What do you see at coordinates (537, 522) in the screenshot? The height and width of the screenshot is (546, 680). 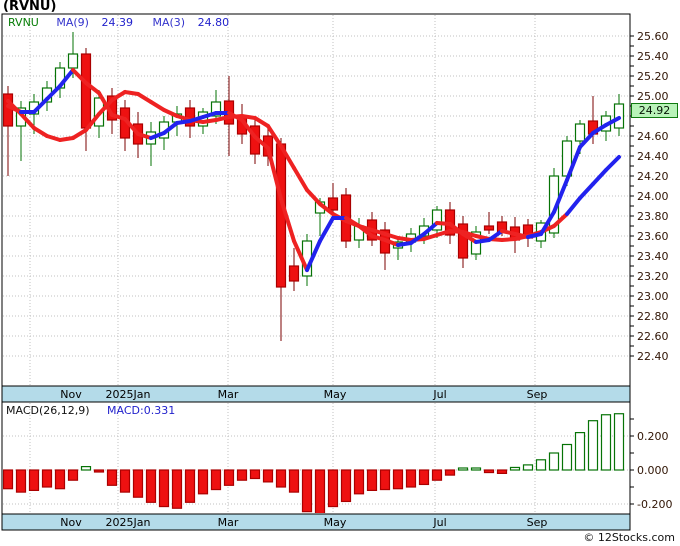 I see `month-label-2: Sep` at bounding box center [537, 522].